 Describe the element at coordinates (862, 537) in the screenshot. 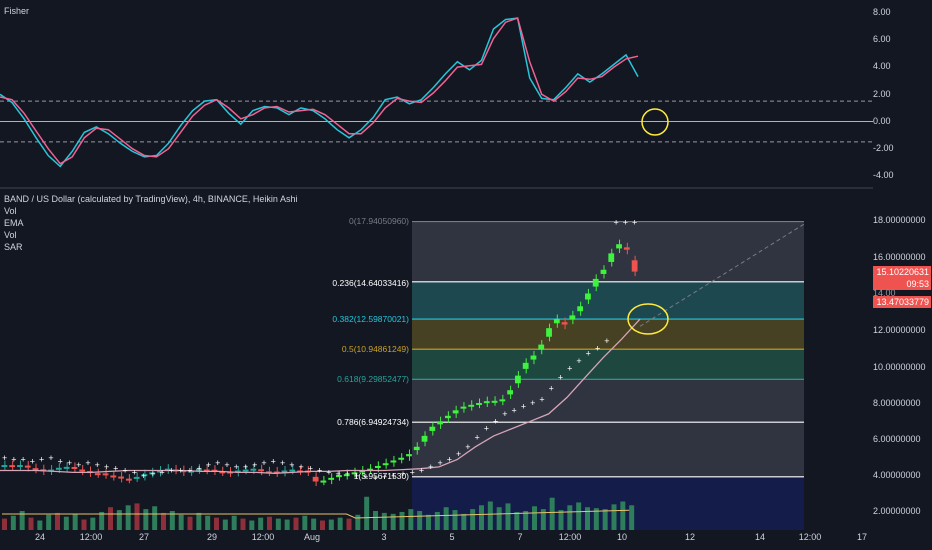

I see `time-tick: 17` at that location.